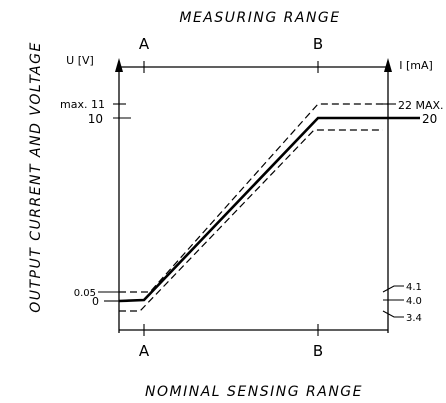 This screenshot has height=403, width=446. What do you see at coordinates (416, 65) in the screenshot?
I see `right-axis-unit: I [mA]` at bounding box center [416, 65].